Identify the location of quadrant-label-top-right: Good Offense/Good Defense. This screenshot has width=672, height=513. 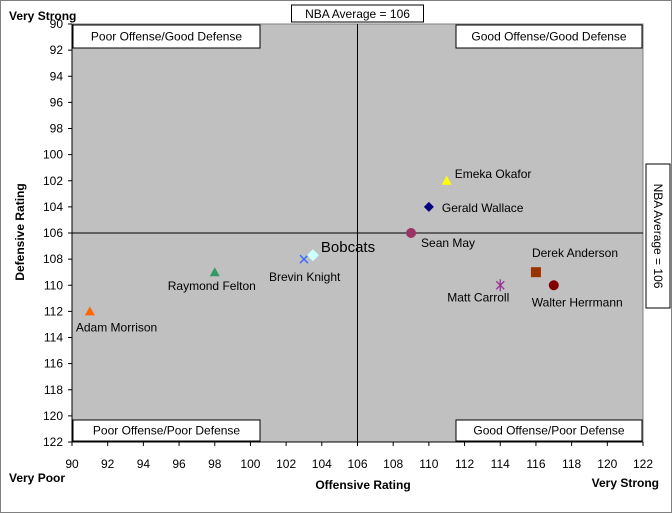
(549, 37).